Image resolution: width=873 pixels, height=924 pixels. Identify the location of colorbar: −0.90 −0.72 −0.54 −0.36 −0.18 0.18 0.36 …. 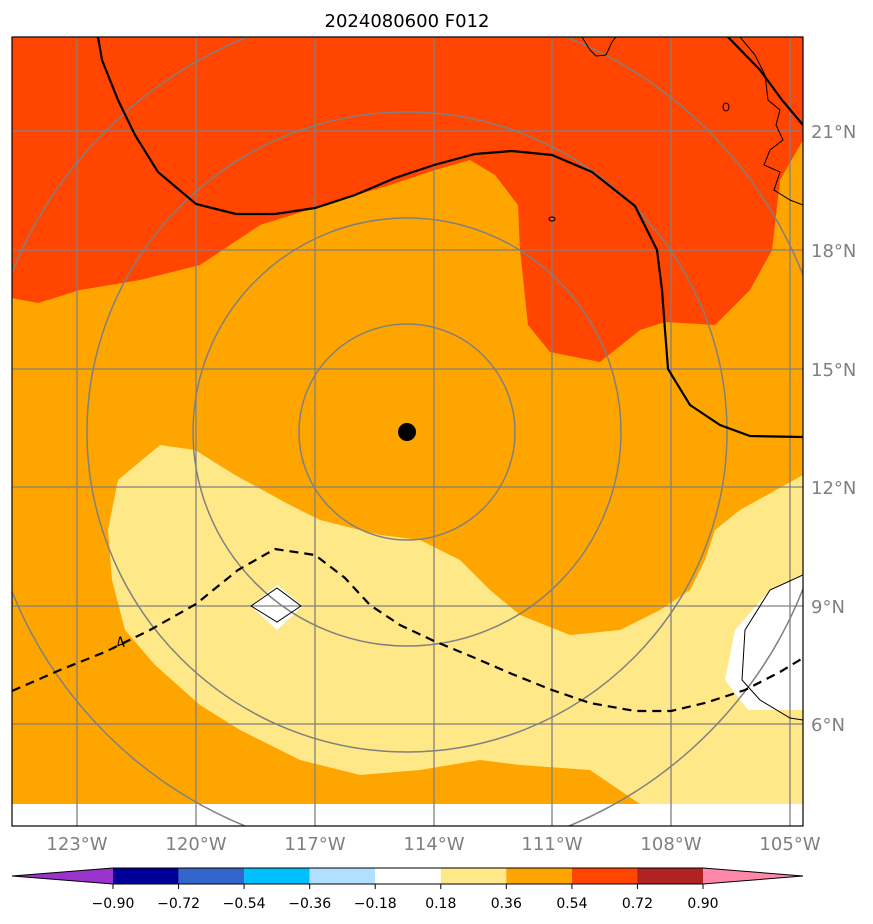
(407, 889).